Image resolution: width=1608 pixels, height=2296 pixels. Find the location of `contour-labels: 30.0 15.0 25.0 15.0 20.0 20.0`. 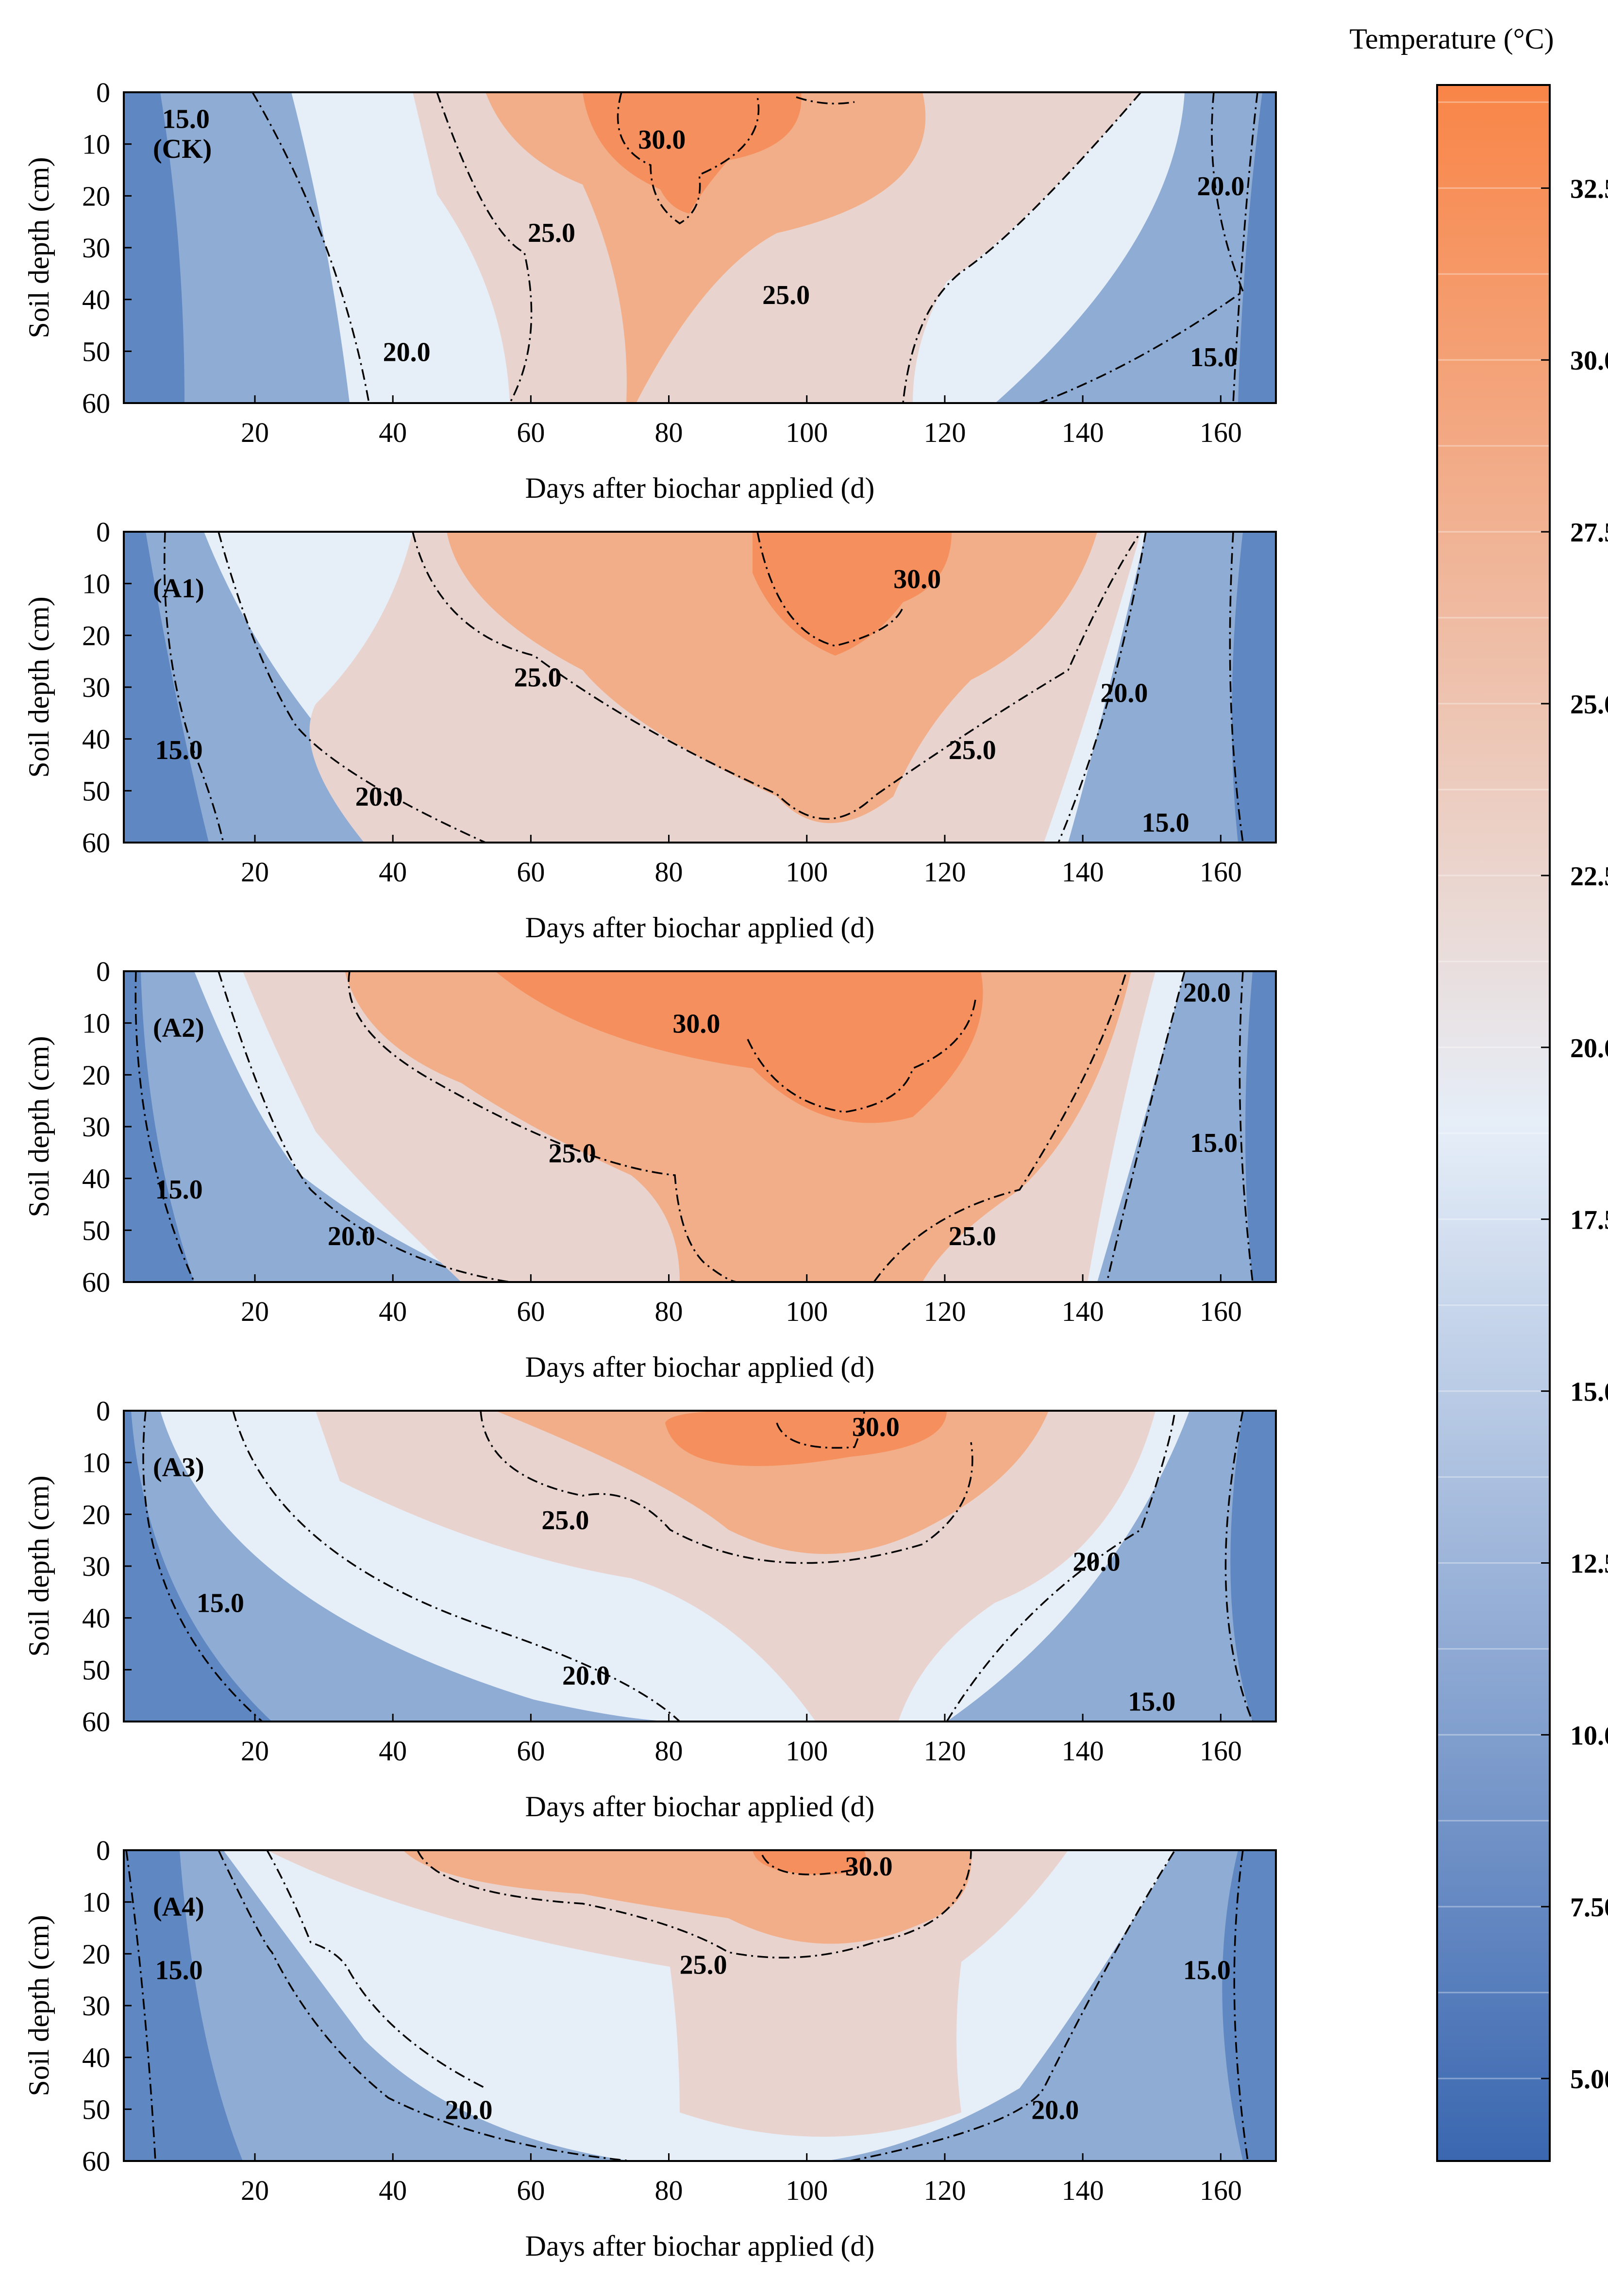

contour-labels: 30.0 15.0 25.0 15.0 20.0 20.0 is located at coordinates (693, 1989).